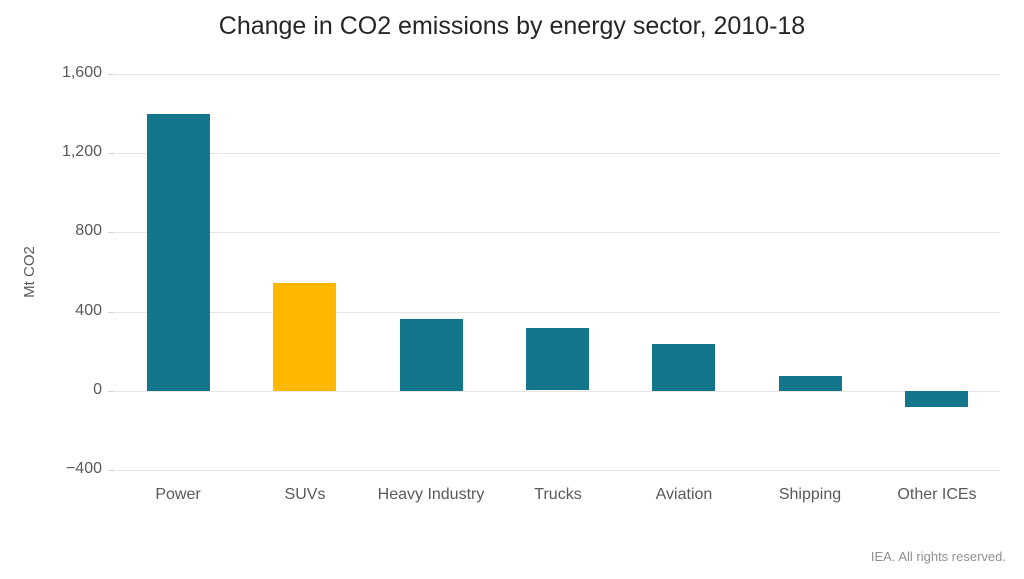  Describe the element at coordinates (937, 494) in the screenshot. I see `x-axis-label: Other ICEs` at that location.